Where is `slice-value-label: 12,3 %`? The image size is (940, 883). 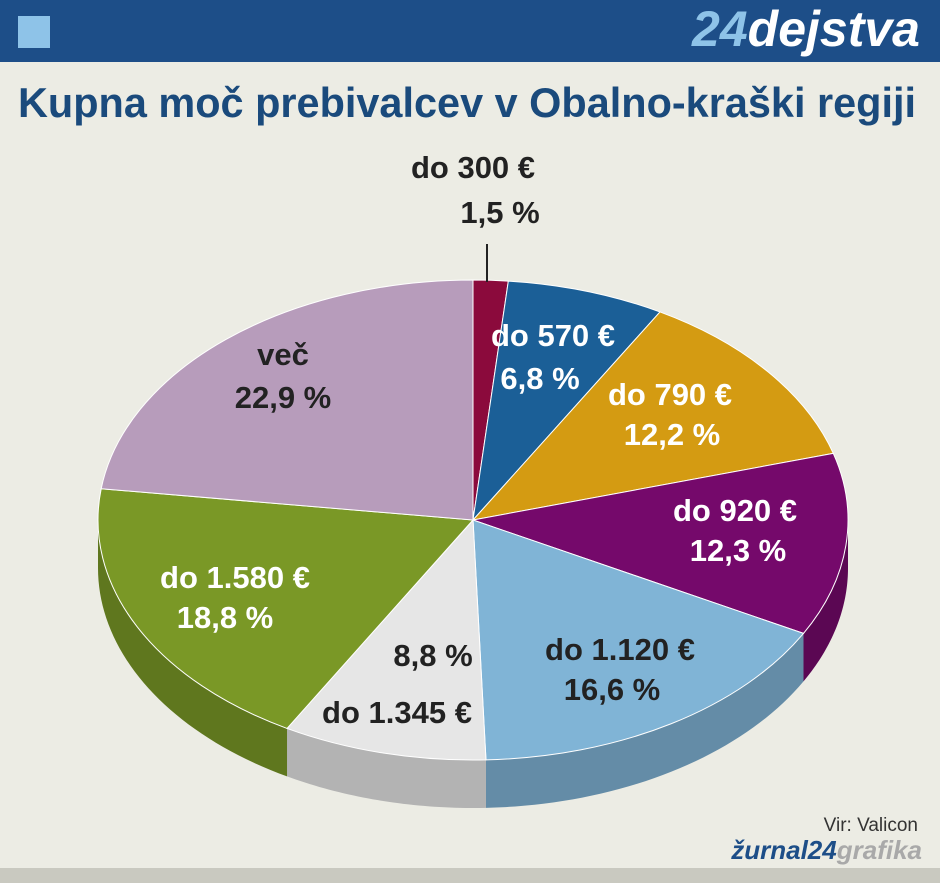
slice-value-label: 12,3 % is located at coordinates (738, 550).